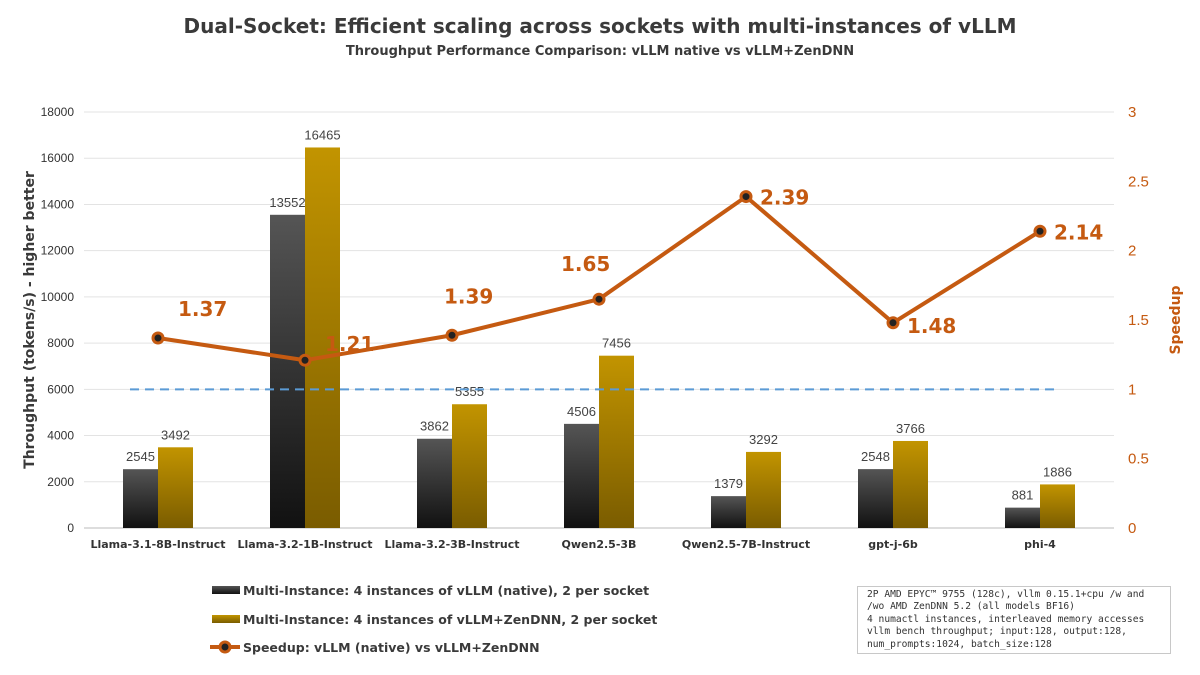  What do you see at coordinates (1138, 181) in the screenshot?
I see `y2-tick-label: 2.5` at bounding box center [1138, 181].